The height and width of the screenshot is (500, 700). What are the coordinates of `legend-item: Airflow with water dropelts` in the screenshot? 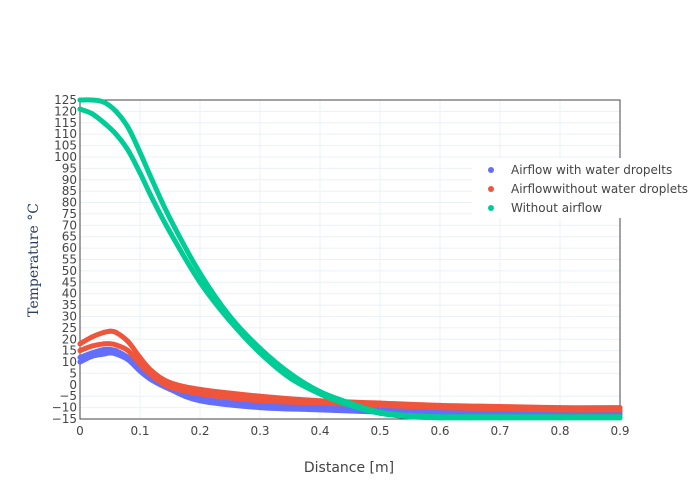 It's located at (580, 170).